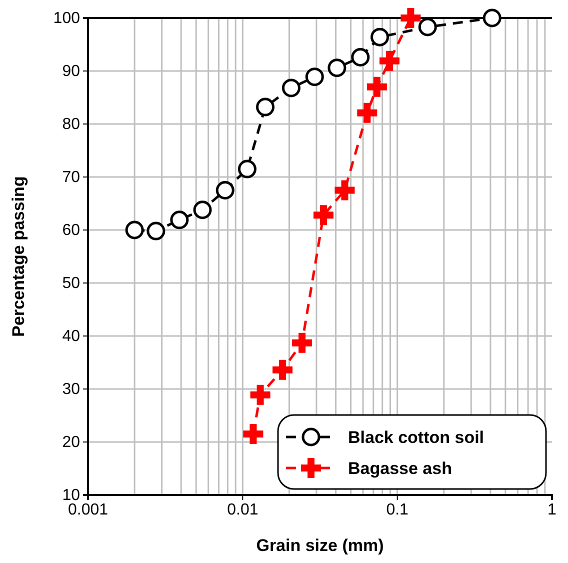 The height and width of the screenshot is (563, 568). Describe the element at coordinates (320, 545) in the screenshot. I see `x-axis-title: Grain size (mm)` at that location.